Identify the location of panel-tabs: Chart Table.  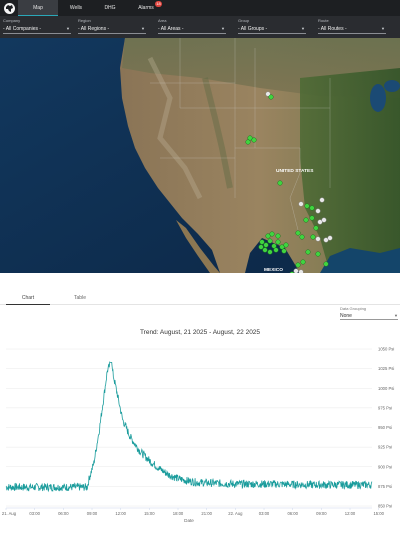
(200, 298).